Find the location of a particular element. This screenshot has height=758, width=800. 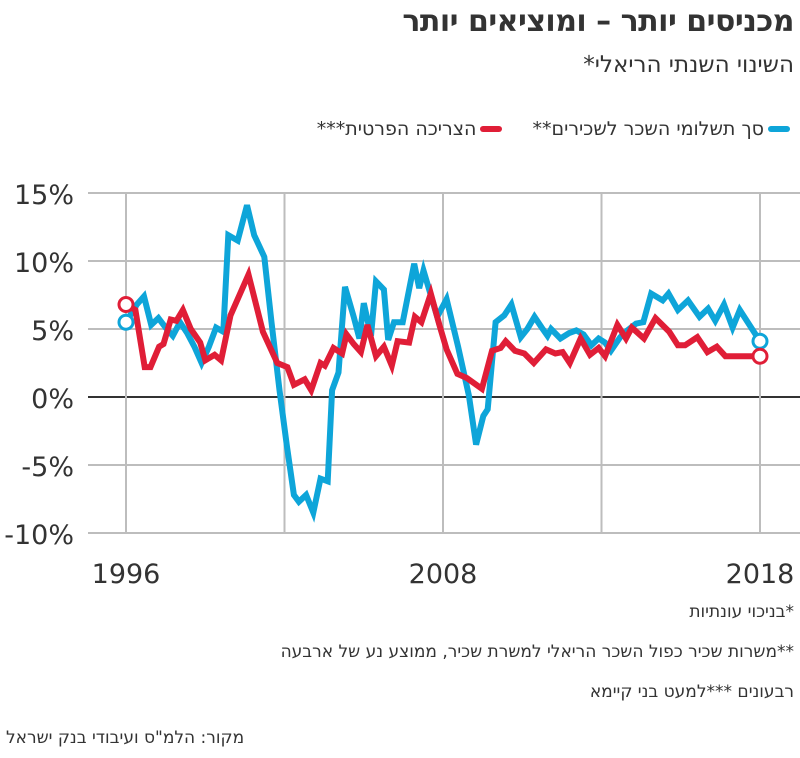

endpoint-marker-wages-start is located at coordinates (126, 322).